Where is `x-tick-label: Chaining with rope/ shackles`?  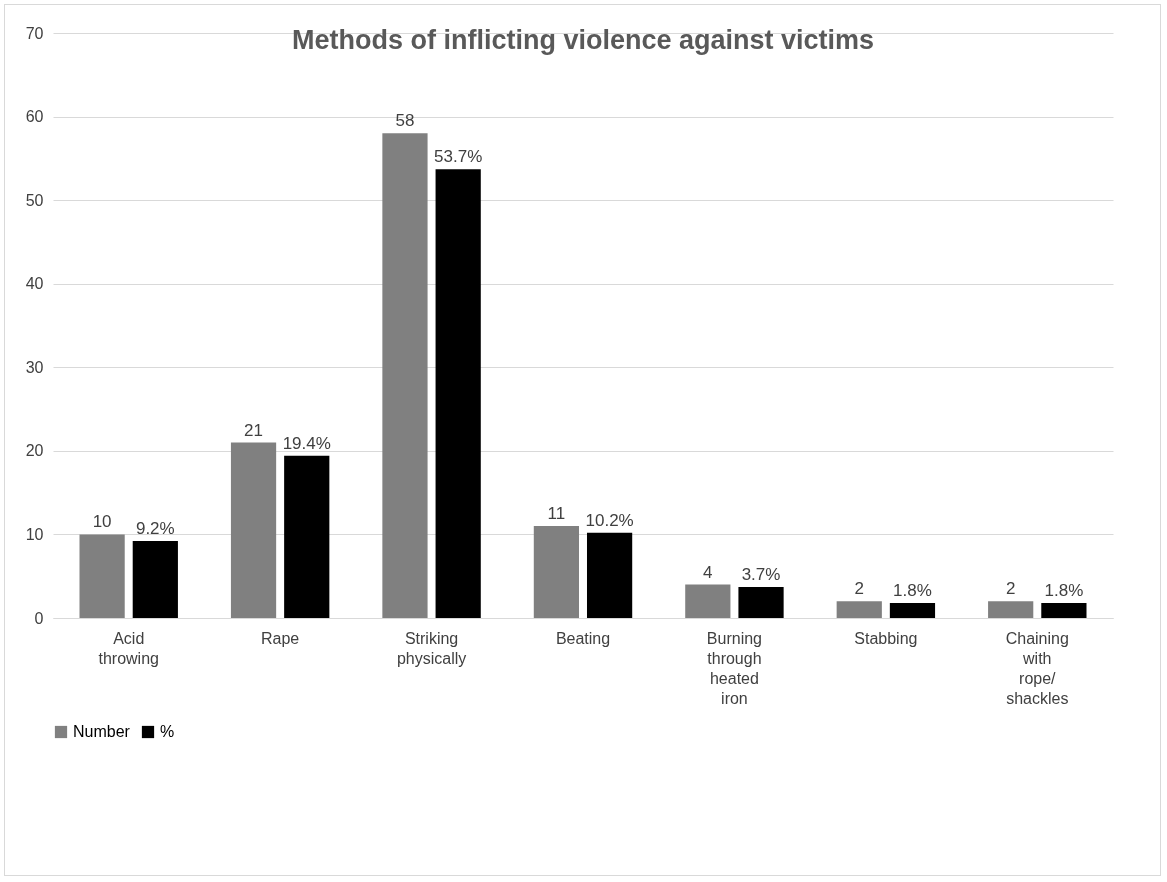 x-tick-label: Chaining with rope/ shackles is located at coordinates (1037, 668).